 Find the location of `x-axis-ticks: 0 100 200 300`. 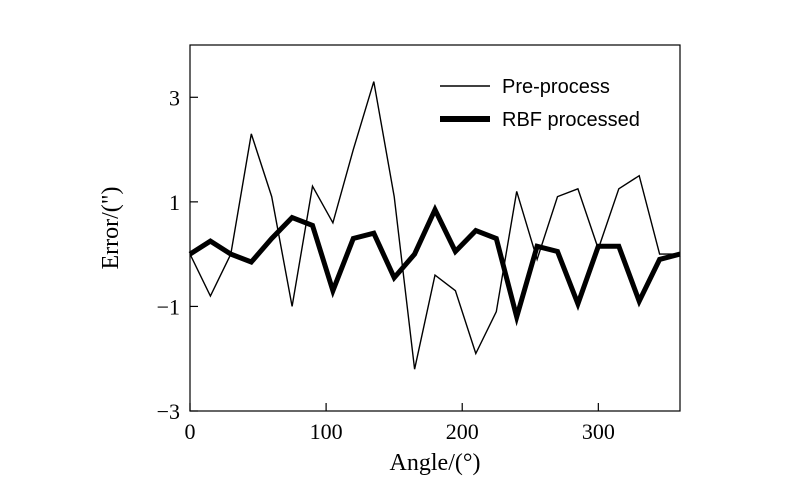

x-axis-ticks: 0 100 200 300 is located at coordinates (400, 423).